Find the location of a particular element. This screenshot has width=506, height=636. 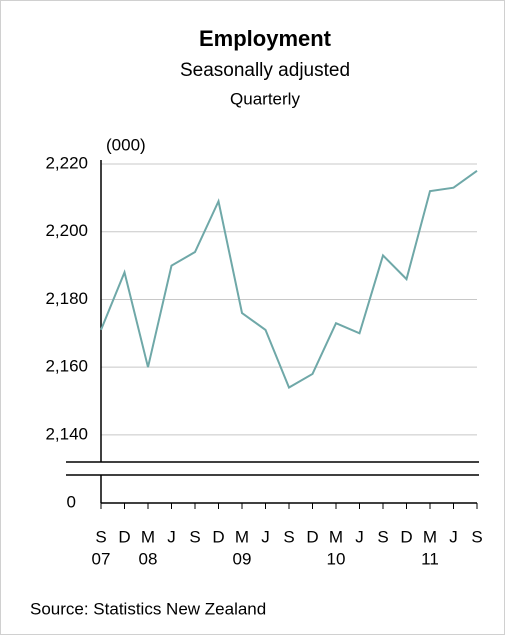

x-group-label: 08 is located at coordinates (148, 558).